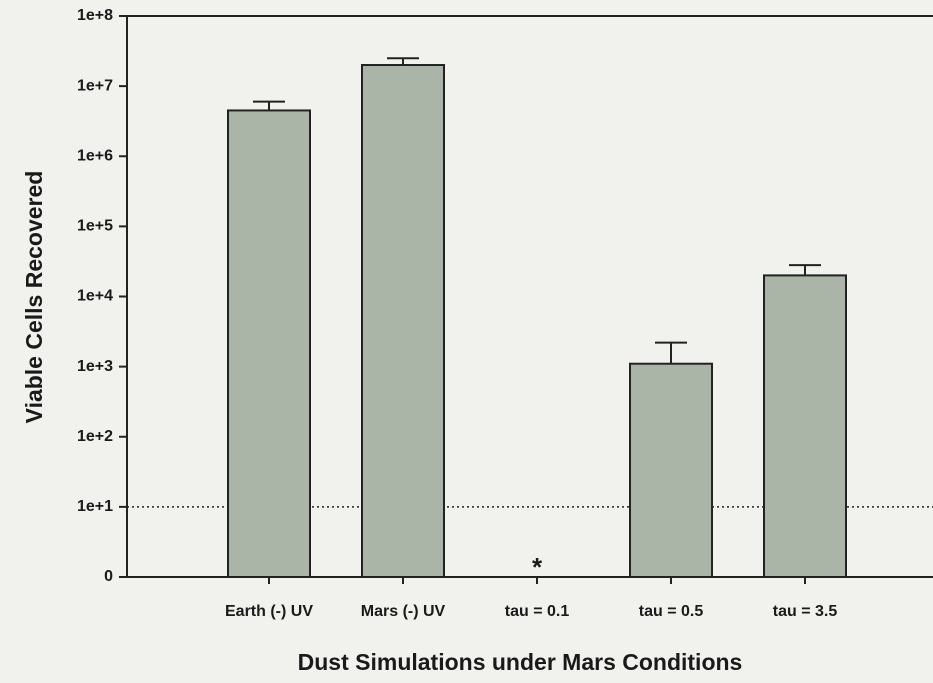  I want to click on y-tick-label: 0, so click(108, 576).